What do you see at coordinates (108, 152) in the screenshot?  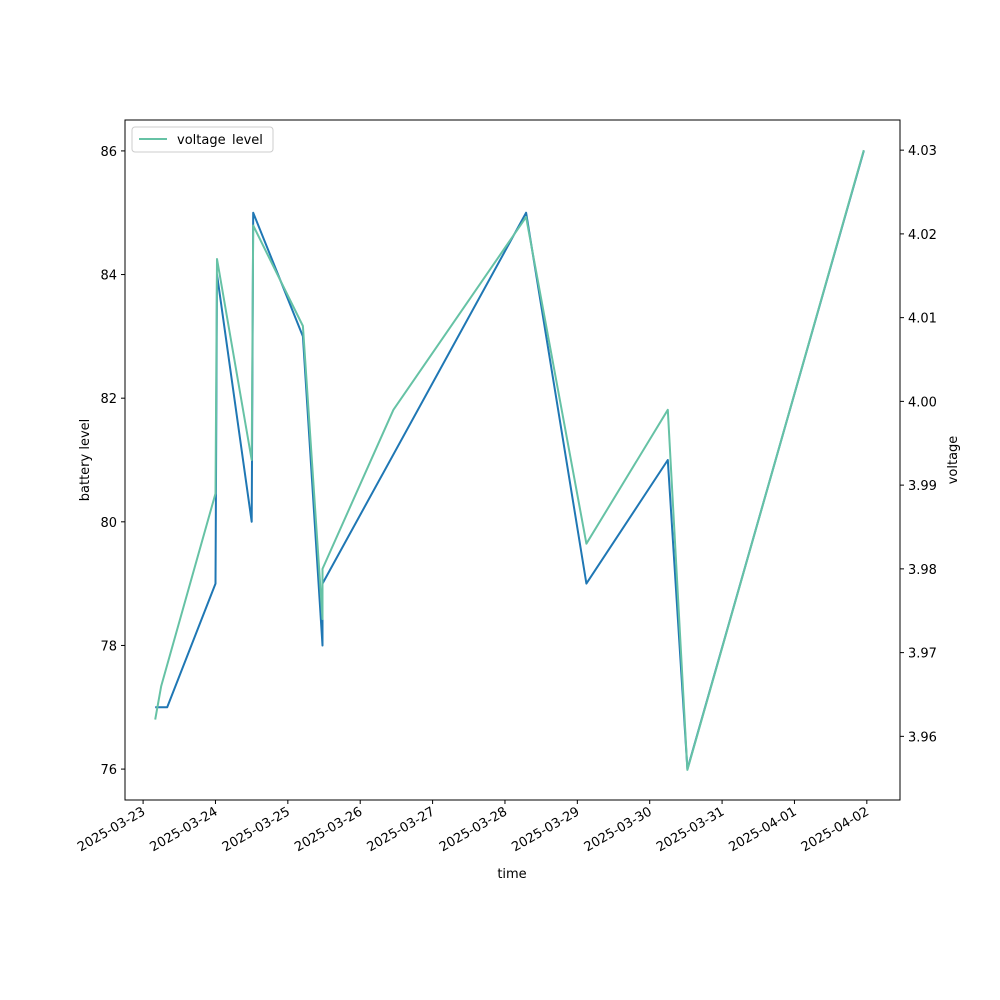 I see `y-tick-label: 86` at bounding box center [108, 152].